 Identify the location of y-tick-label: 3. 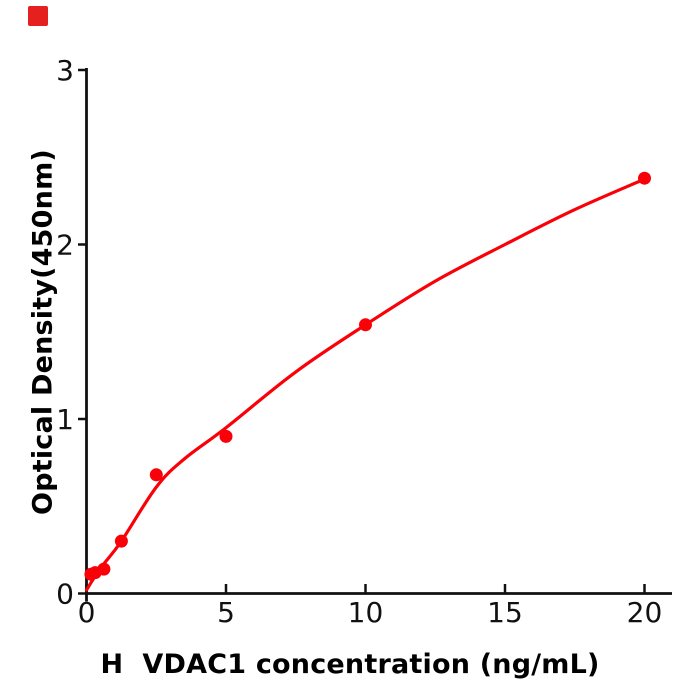
(65, 70).